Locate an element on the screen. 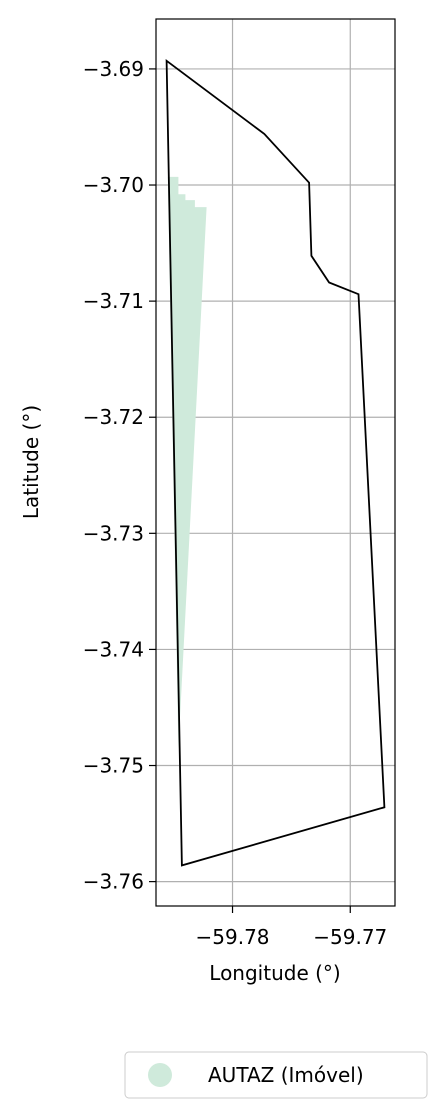 The height and width of the screenshot is (1119, 446). x-axis-title: Longitude (°) is located at coordinates (274, 973).